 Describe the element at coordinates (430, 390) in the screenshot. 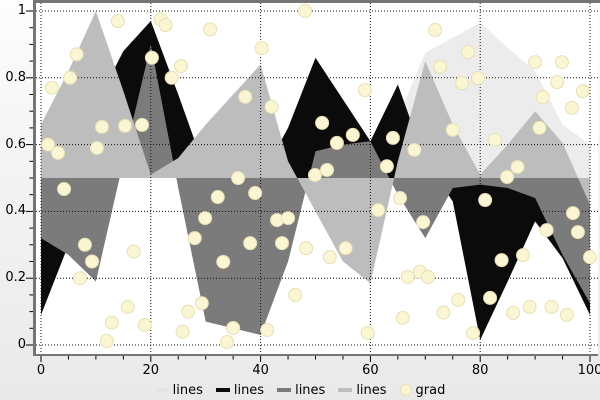

I see `legend-item-label: grad` at that location.